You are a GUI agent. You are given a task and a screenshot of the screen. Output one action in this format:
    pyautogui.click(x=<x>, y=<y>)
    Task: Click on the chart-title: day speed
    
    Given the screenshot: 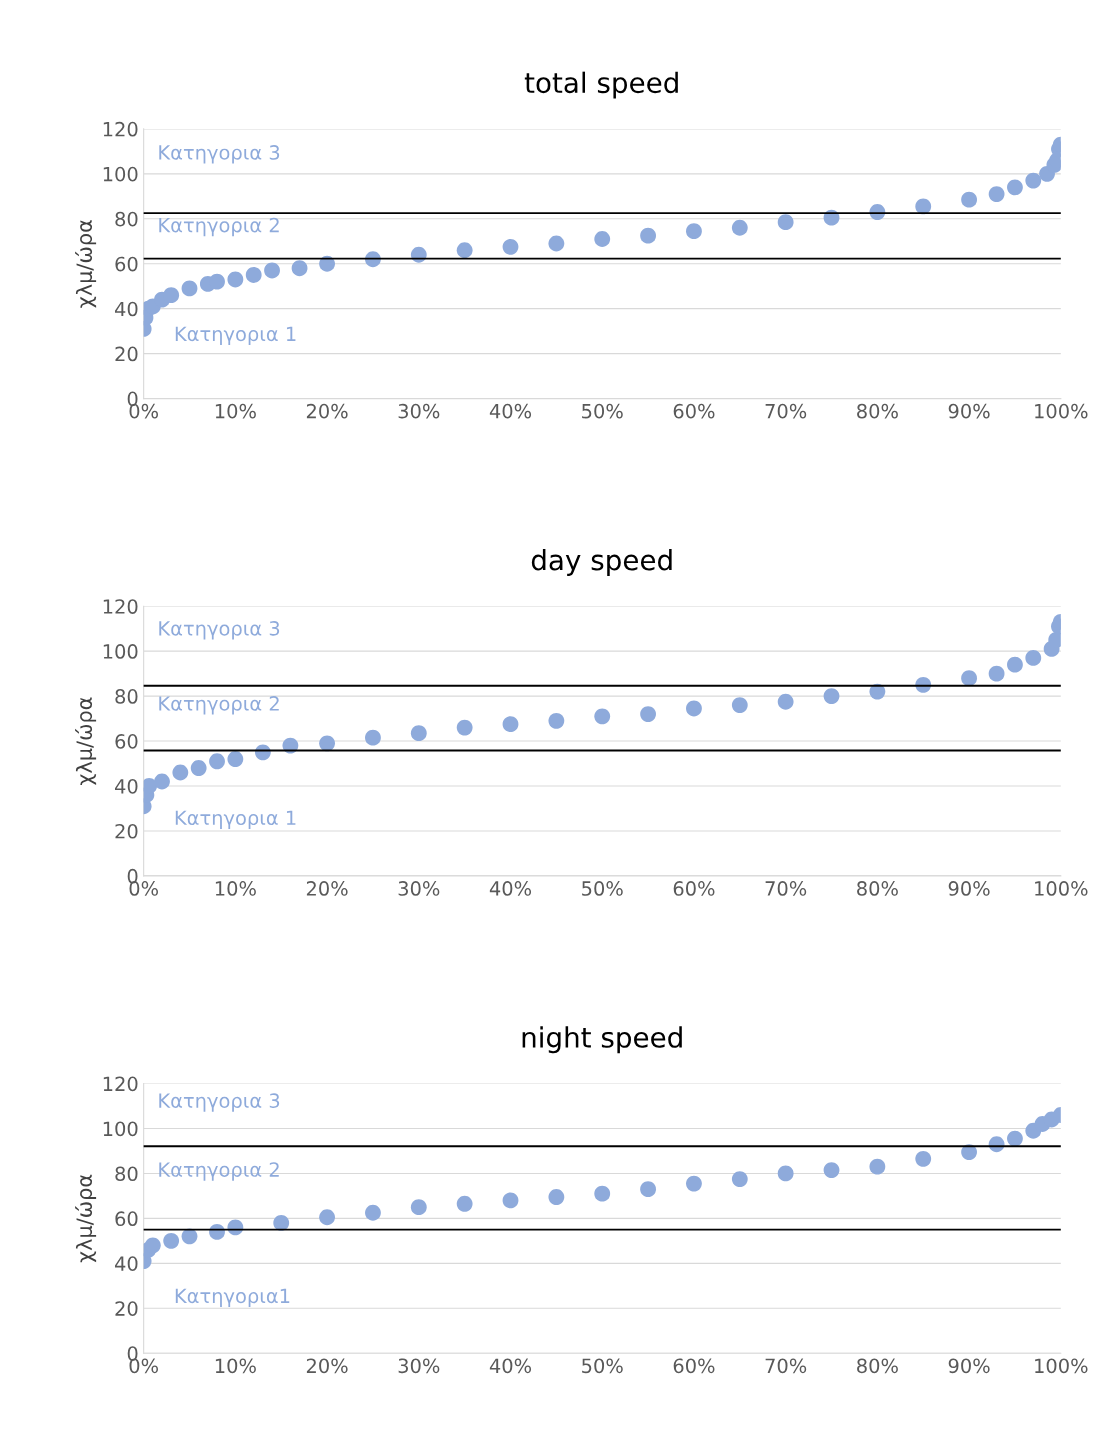 What is the action you would take?
    pyautogui.click(x=601, y=562)
    